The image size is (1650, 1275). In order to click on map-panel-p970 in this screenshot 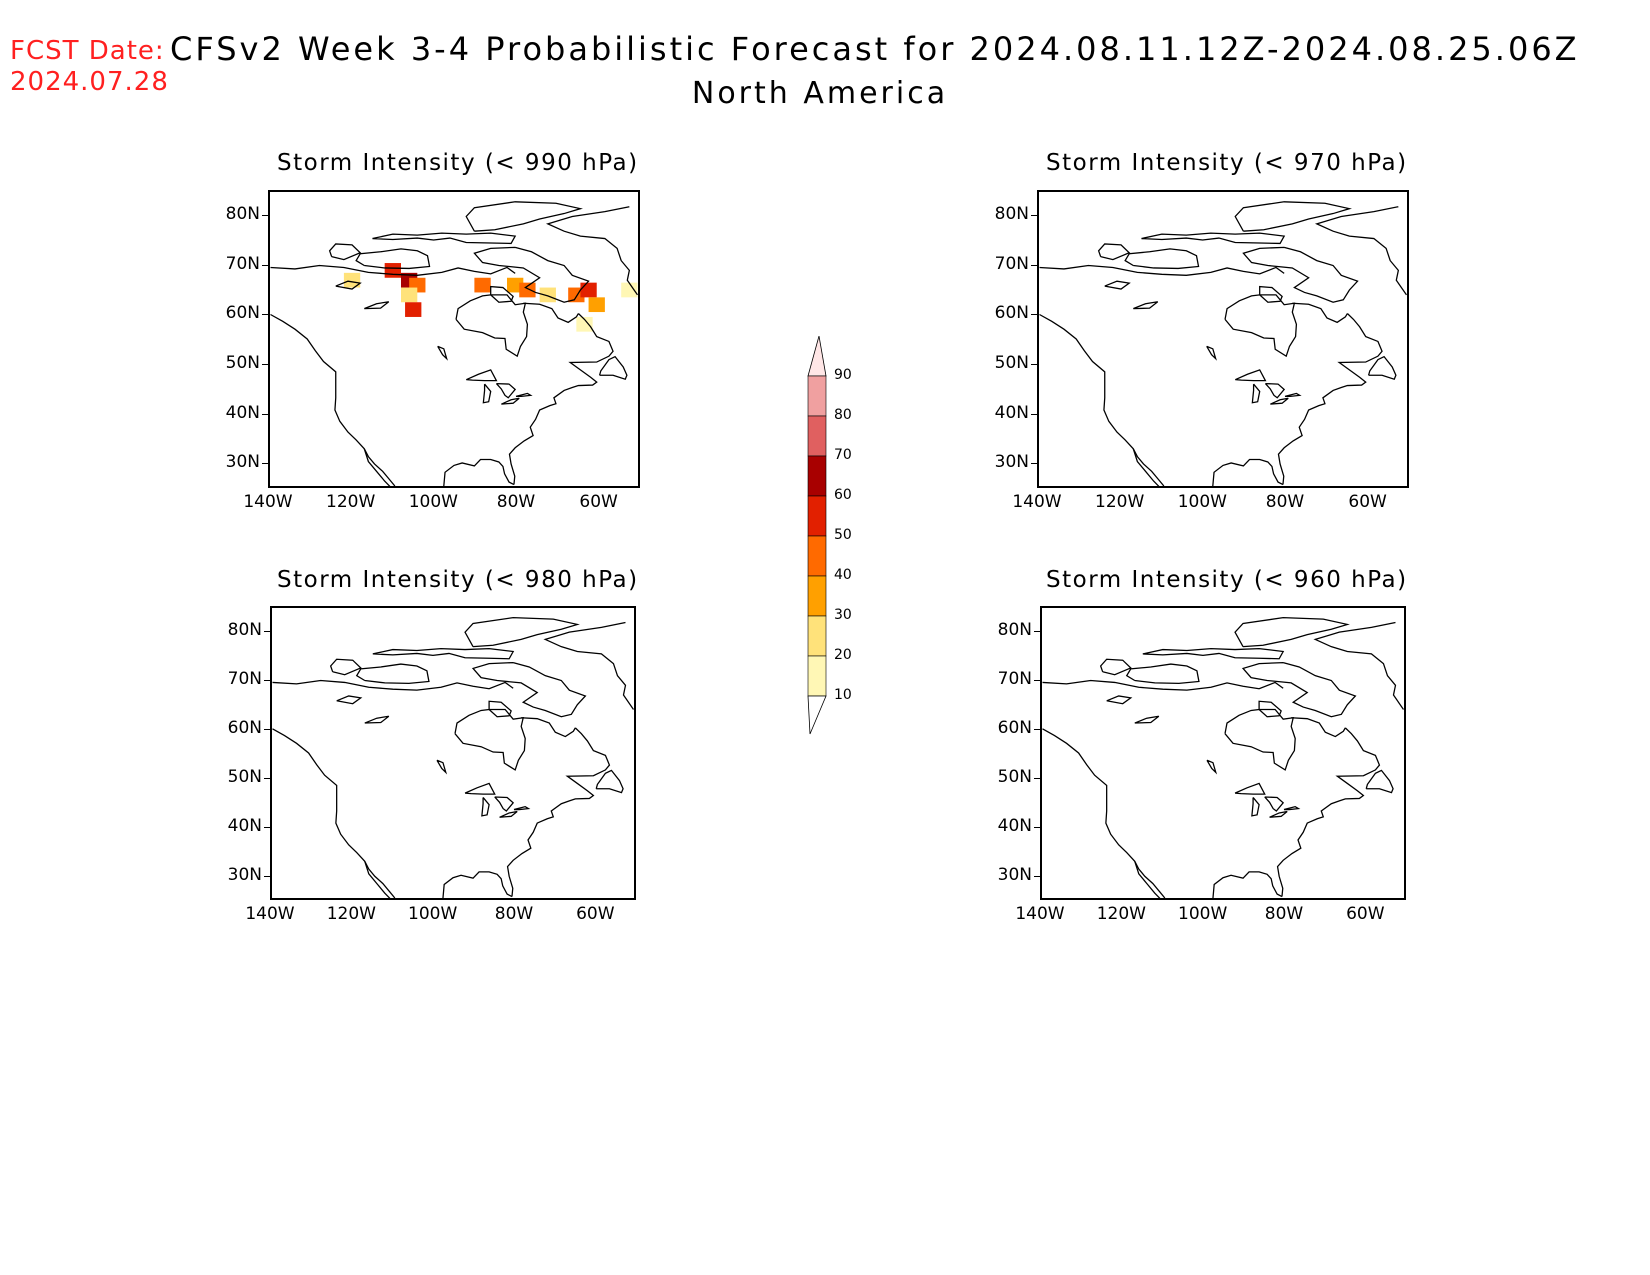, I will do `click(1223, 339)`.